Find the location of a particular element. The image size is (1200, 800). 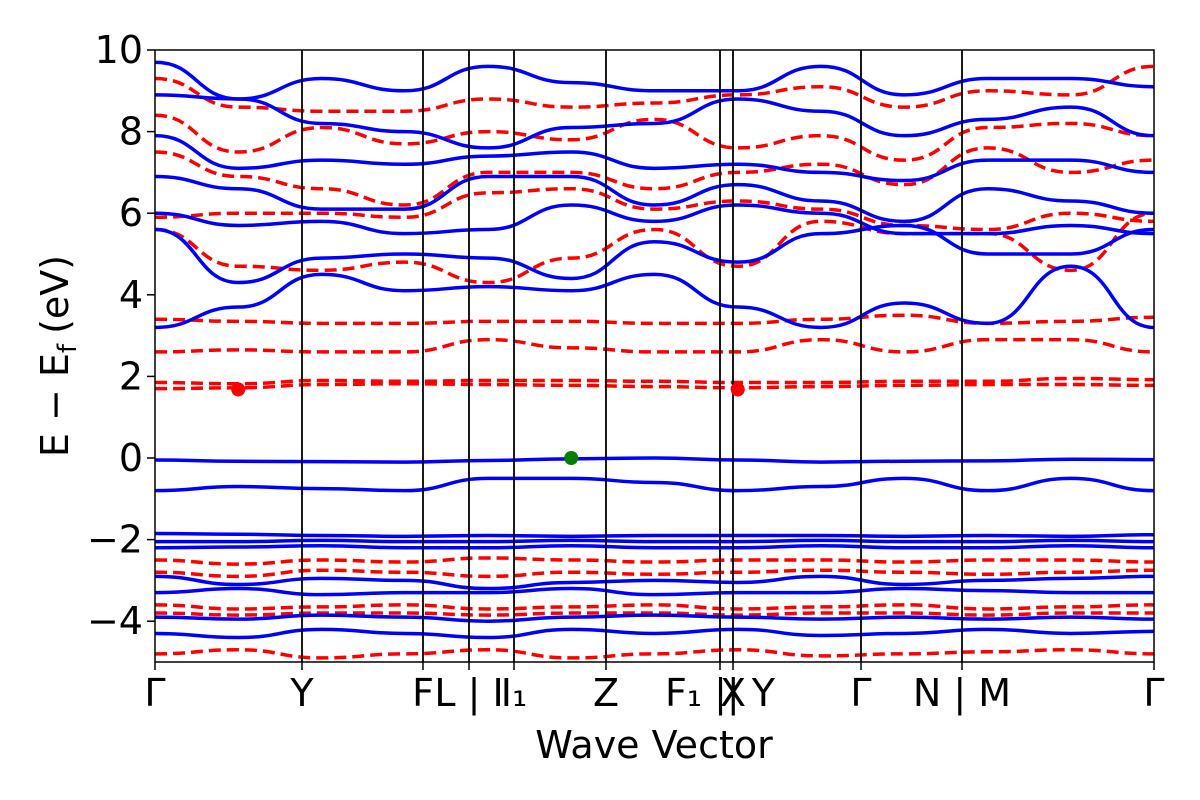

x-axis-title: Wave Vector is located at coordinates (654, 745).